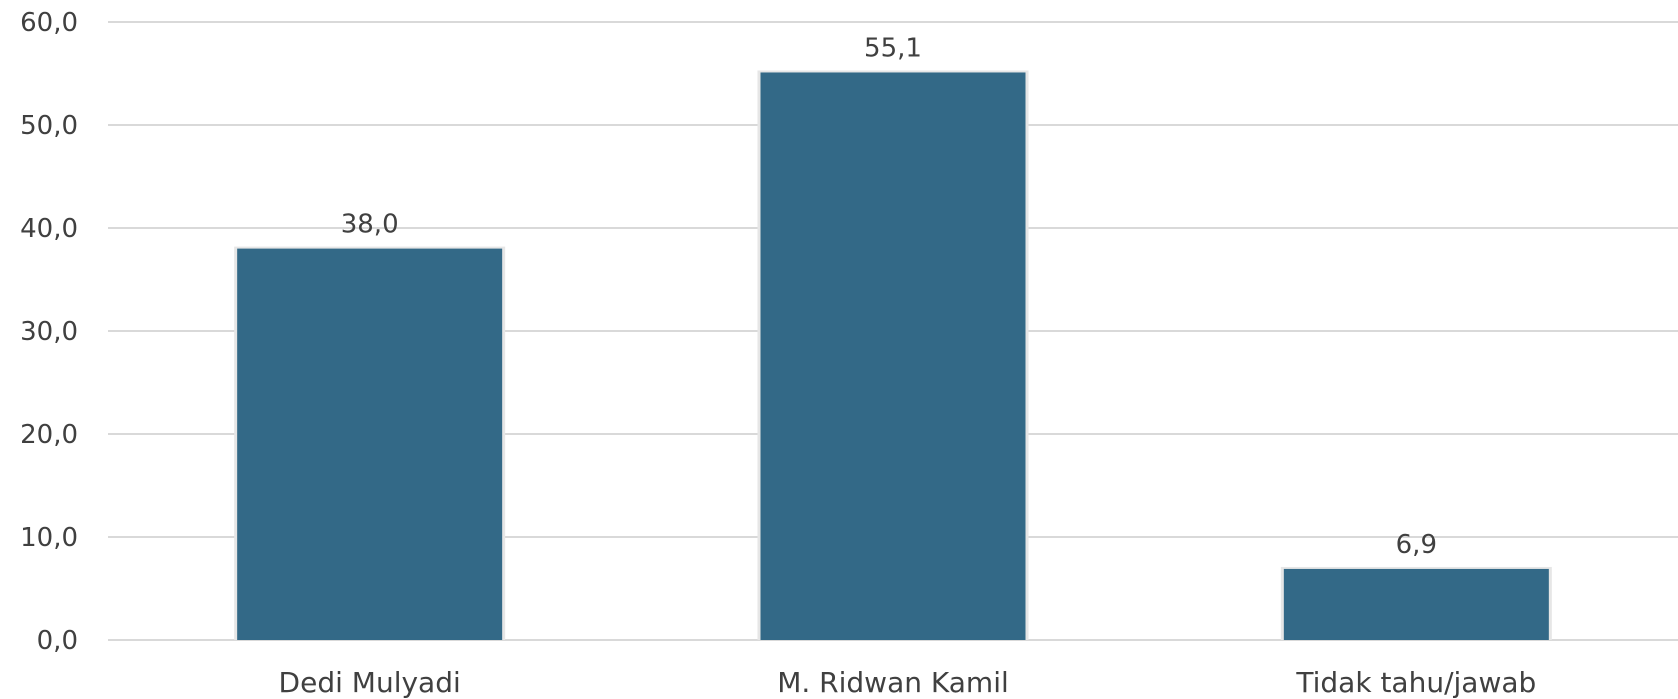  What do you see at coordinates (370, 225) in the screenshot?
I see `data-label: 38,0` at bounding box center [370, 225].